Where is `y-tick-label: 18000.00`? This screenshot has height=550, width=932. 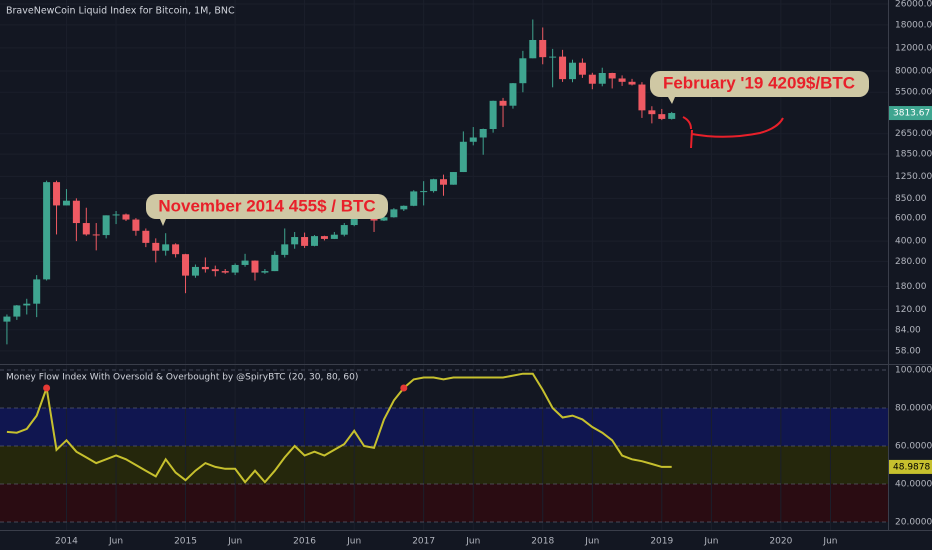 y-tick-label: 18000.00 is located at coordinates (913, 25).